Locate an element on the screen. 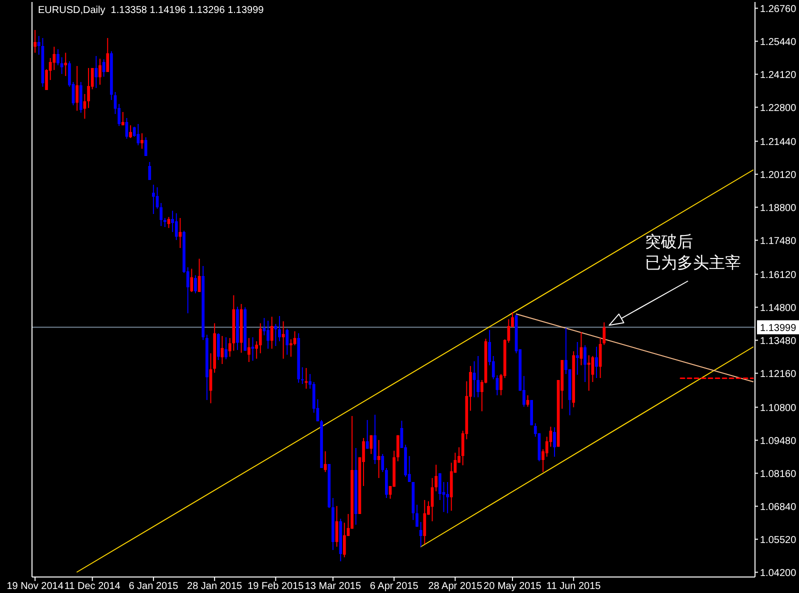  y-tick-label: 1.06840 is located at coordinates (778, 507).